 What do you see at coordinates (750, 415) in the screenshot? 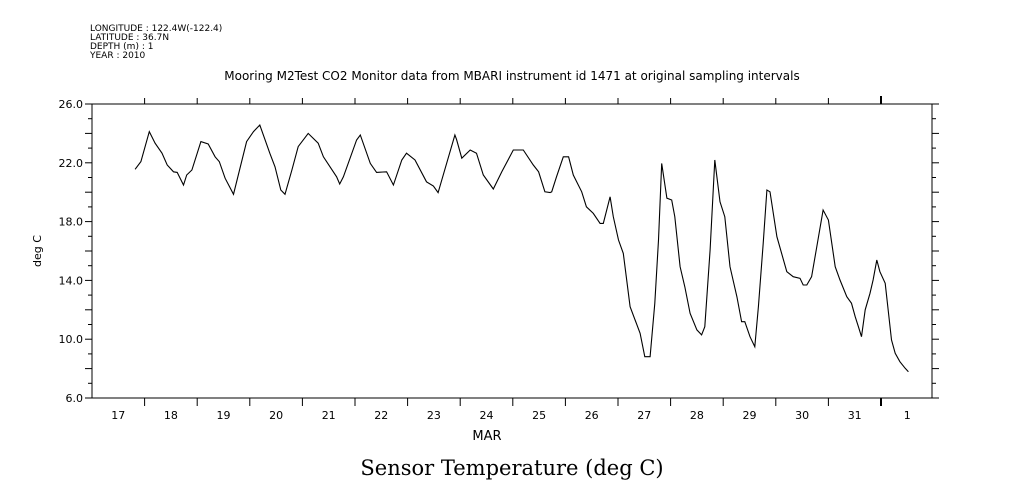
I see `x-tick-label: 29` at bounding box center [750, 415].